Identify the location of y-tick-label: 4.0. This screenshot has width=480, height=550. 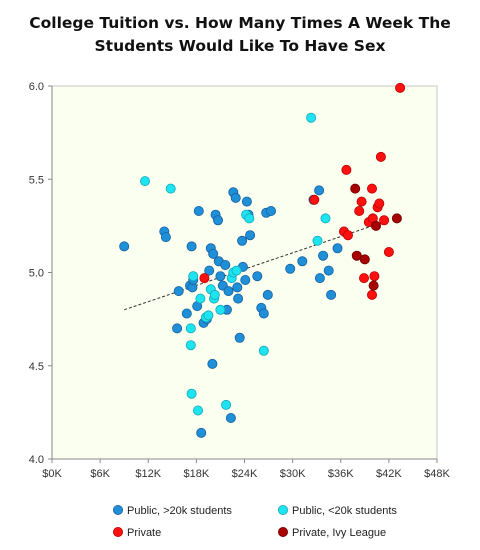
(36, 460).